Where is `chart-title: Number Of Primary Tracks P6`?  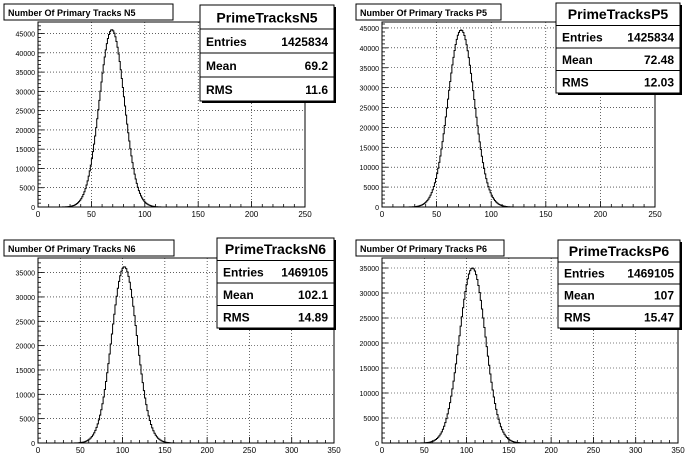
chart-title: Number Of Primary Tracks P6 is located at coordinates (423, 249).